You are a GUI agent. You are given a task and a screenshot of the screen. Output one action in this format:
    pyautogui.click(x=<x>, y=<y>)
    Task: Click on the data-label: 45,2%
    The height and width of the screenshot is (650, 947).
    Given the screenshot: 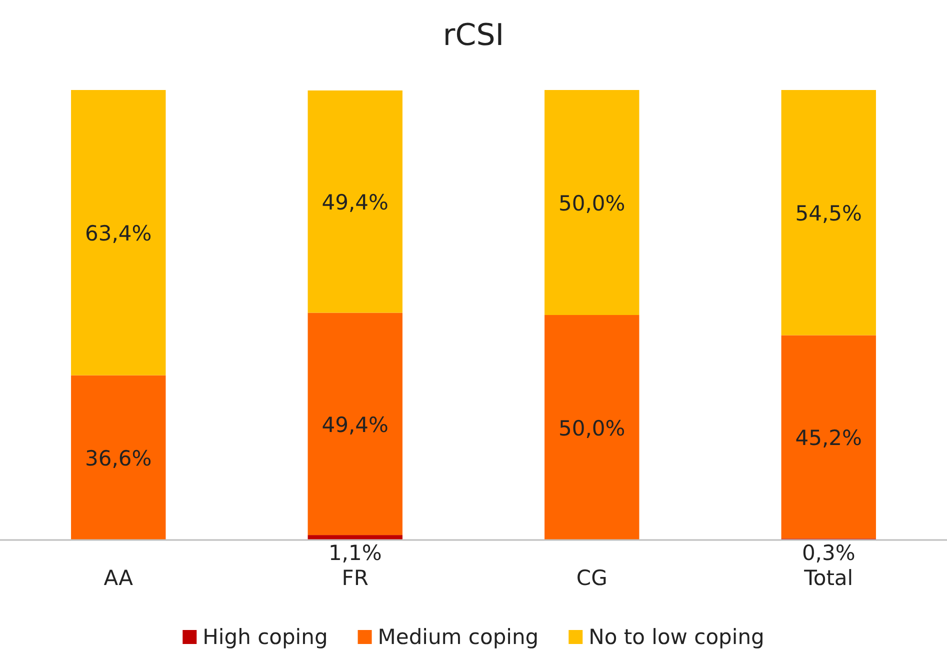 What is the action you would take?
    pyautogui.click(x=828, y=438)
    